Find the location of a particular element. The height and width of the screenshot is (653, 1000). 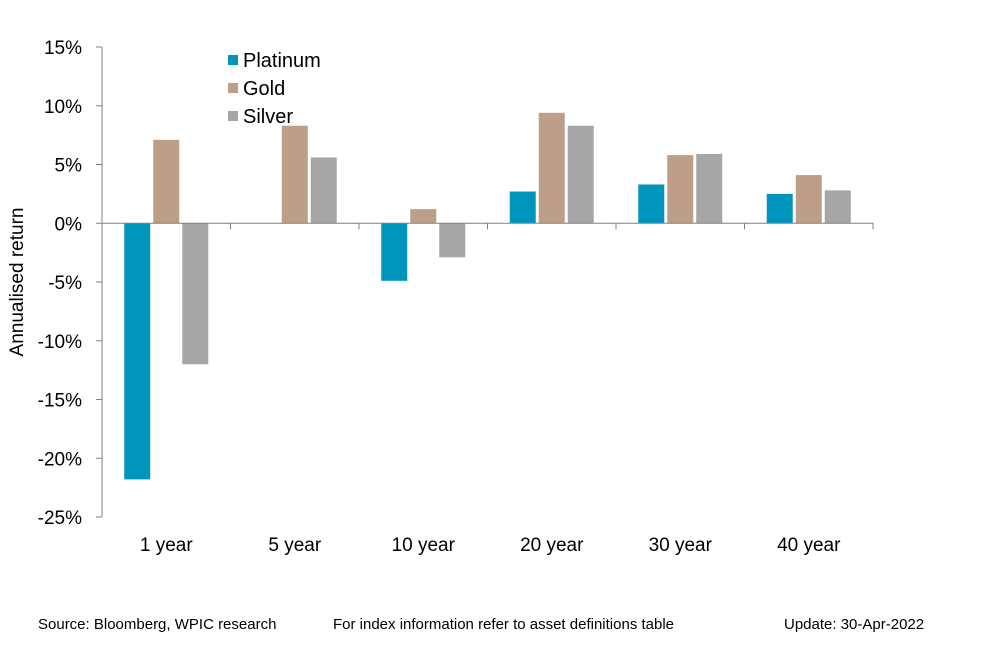

legend-label-silver: Silver is located at coordinates (268, 117).